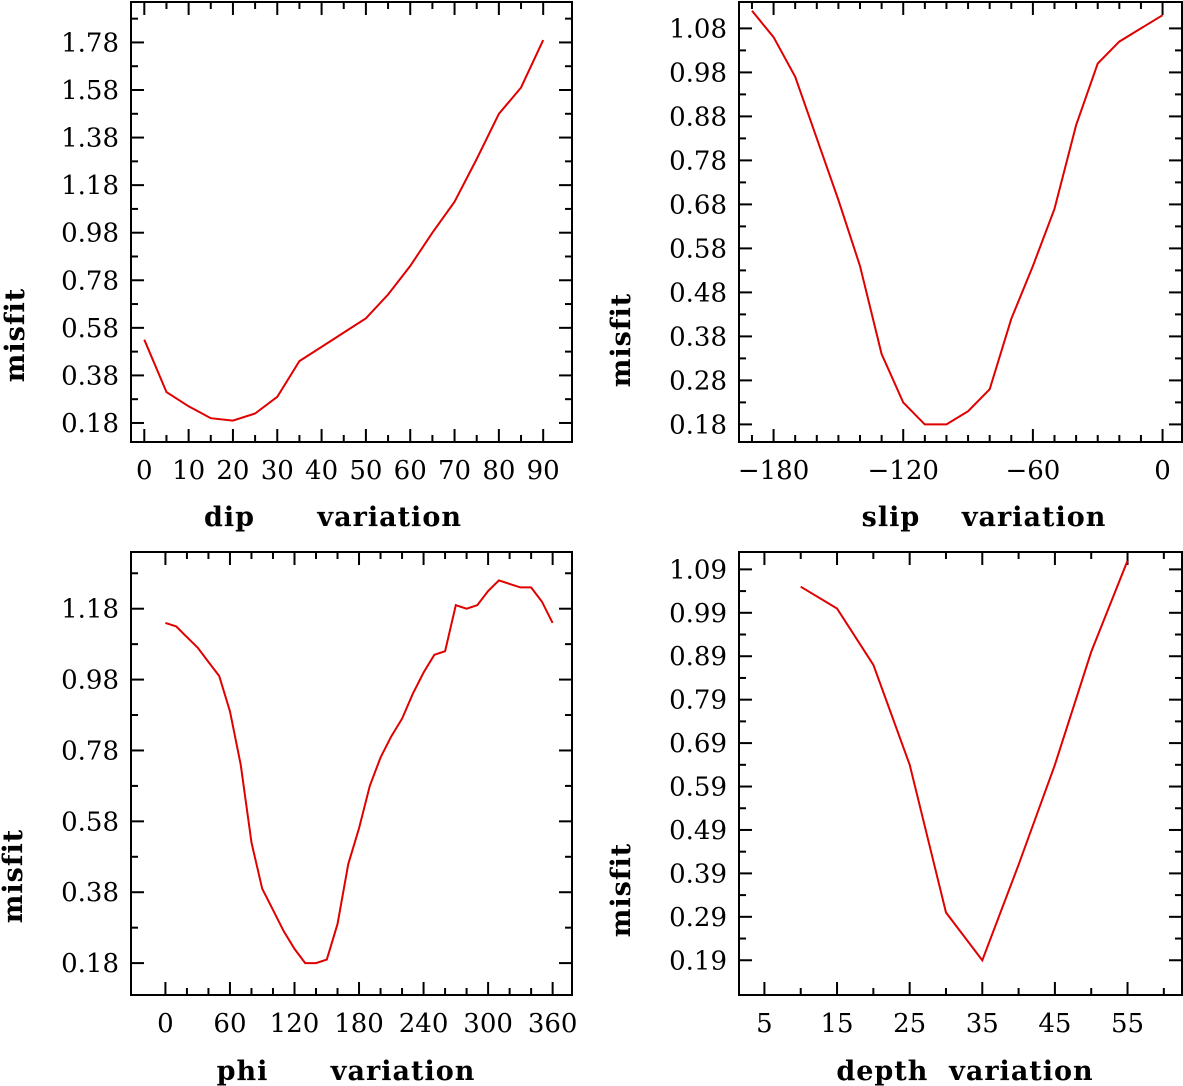 Image resolution: width=1183 pixels, height=1086 pixels. Describe the element at coordinates (454, 471) in the screenshot. I see `dip-xtick-label: 70` at that location.